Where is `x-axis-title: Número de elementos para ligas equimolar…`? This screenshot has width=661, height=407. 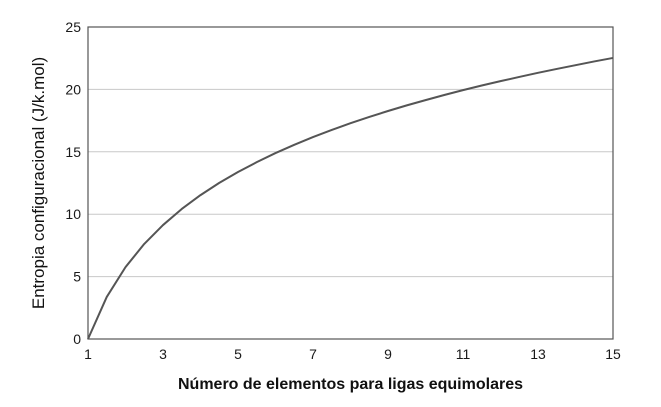
x-axis-title: Número de elementos para ligas equimolar… is located at coordinates (350, 384).